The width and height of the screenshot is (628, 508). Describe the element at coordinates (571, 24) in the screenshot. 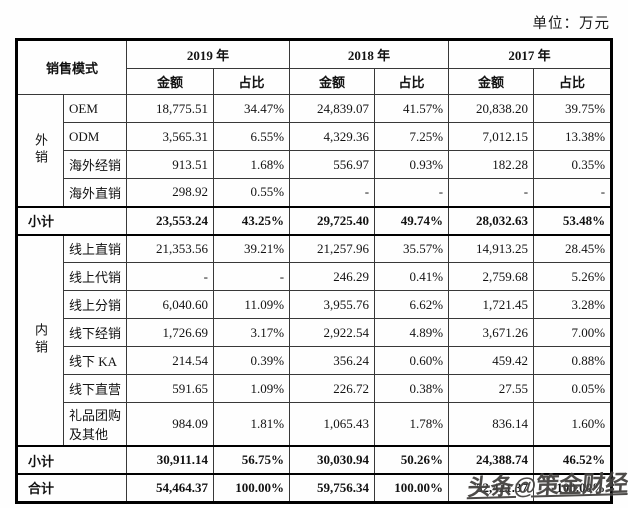

I see `unit-label: 单位：万元` at that location.